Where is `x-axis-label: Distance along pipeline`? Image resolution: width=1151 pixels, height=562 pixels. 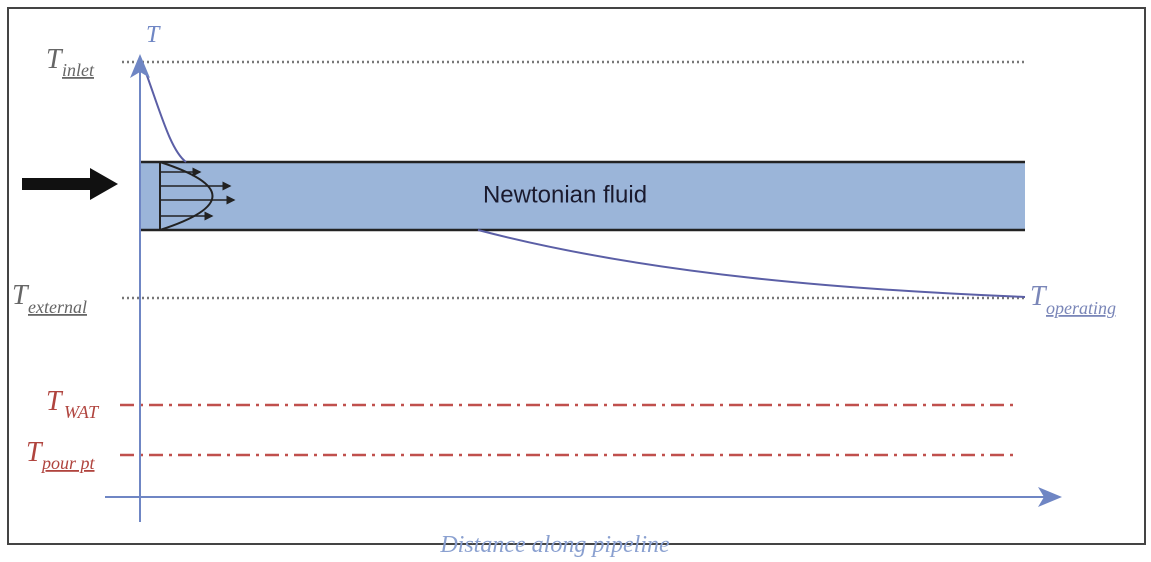
x-axis-label: Distance along pipeline is located at coordinates (554, 545).